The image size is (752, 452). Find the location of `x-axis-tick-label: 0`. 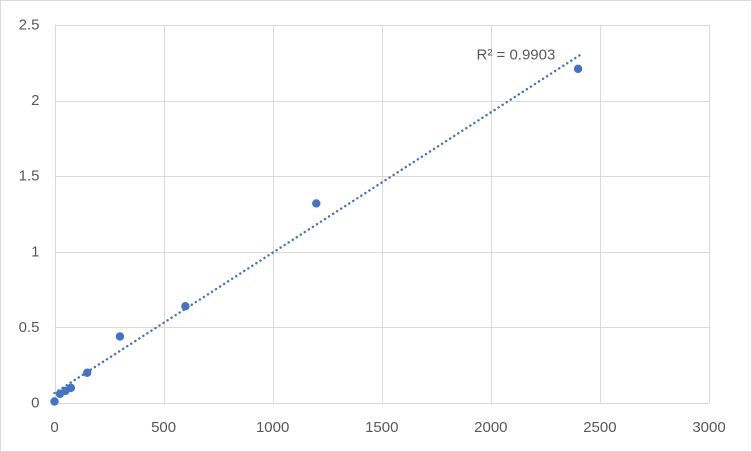

x-axis-tick-label: 0 is located at coordinates (54, 427).